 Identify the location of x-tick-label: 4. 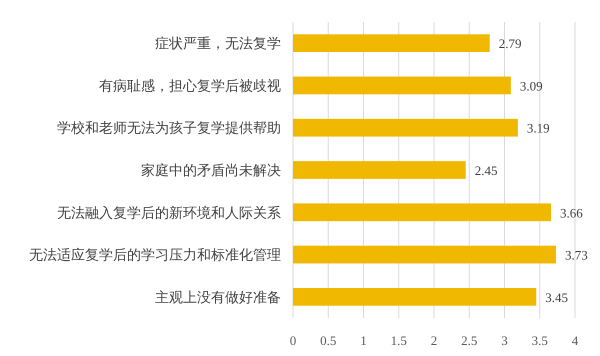
(575, 340).